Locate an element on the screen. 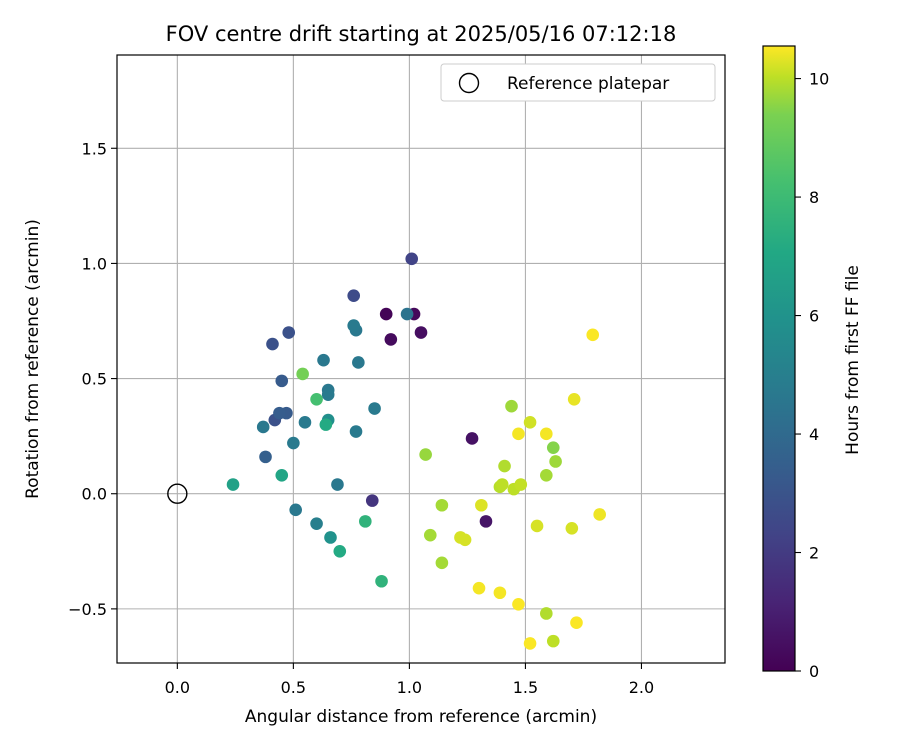 The width and height of the screenshot is (900, 750). colorbar-tick-label: 10 is located at coordinates (819, 79).